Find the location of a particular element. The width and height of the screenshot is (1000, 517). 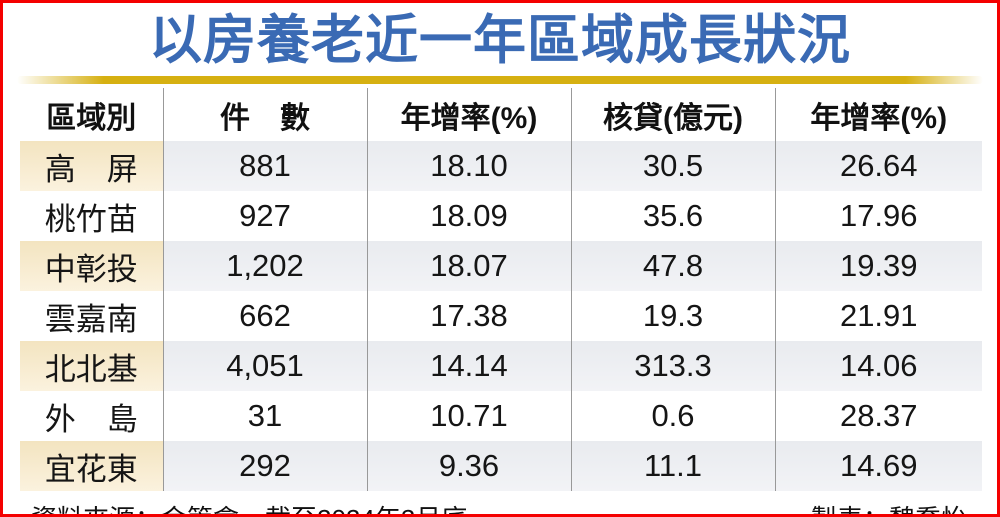

table-row: 中彰投 1,202 18.07 47.8 19.39 is located at coordinates (501, 266).